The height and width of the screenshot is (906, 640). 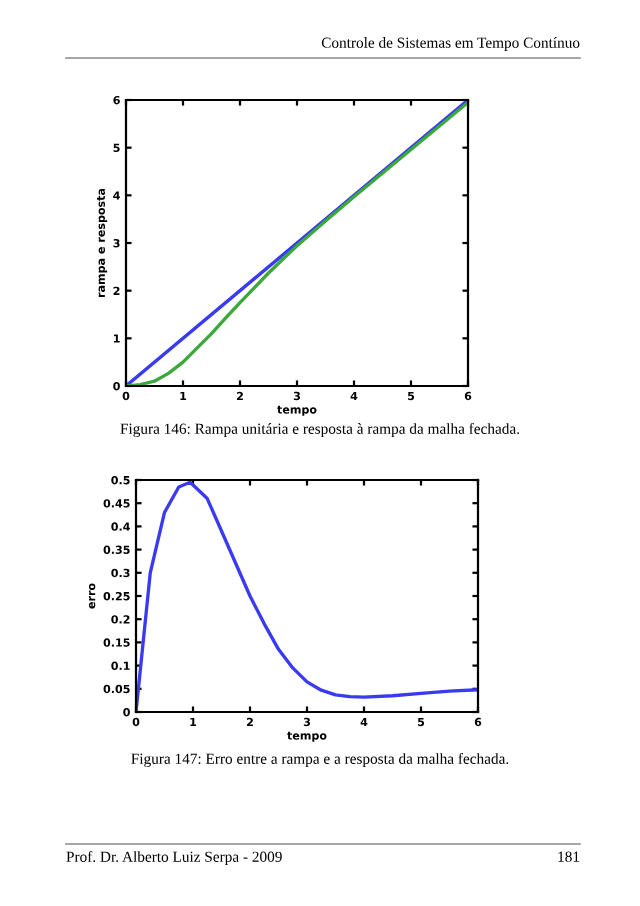 I want to click on line-series, so click(x=307, y=596).